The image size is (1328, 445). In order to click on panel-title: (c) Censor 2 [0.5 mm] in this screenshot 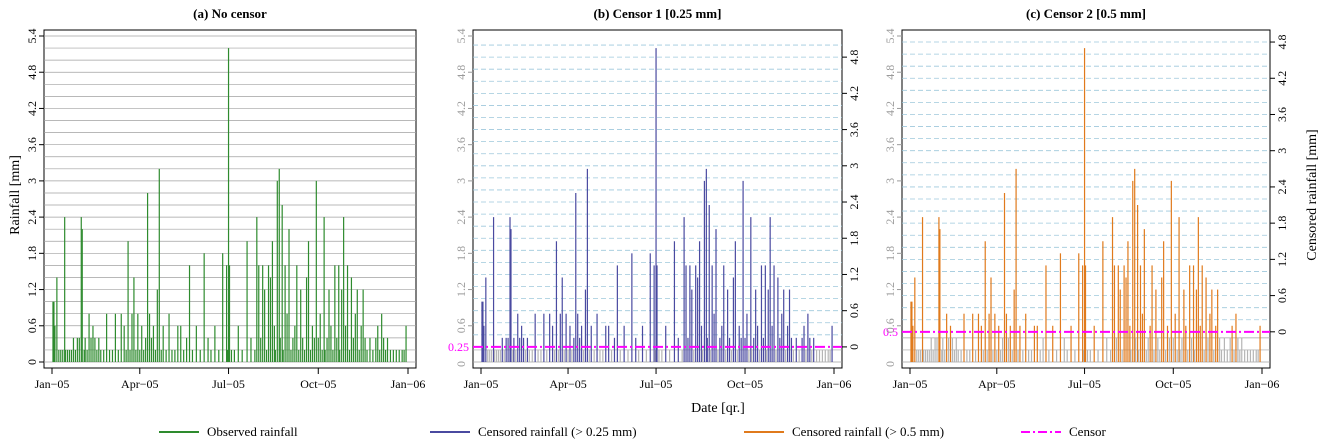, I will do `click(1086, 13)`.